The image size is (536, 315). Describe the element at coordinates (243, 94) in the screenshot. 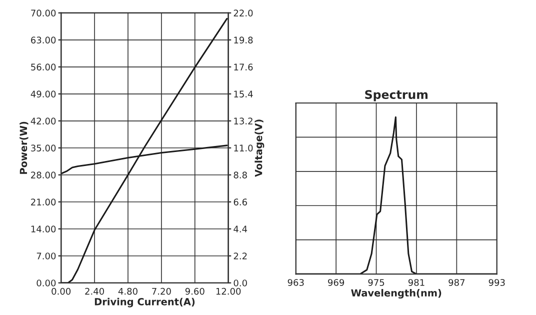

I see `y2-tick-label: 15.4` at that location.